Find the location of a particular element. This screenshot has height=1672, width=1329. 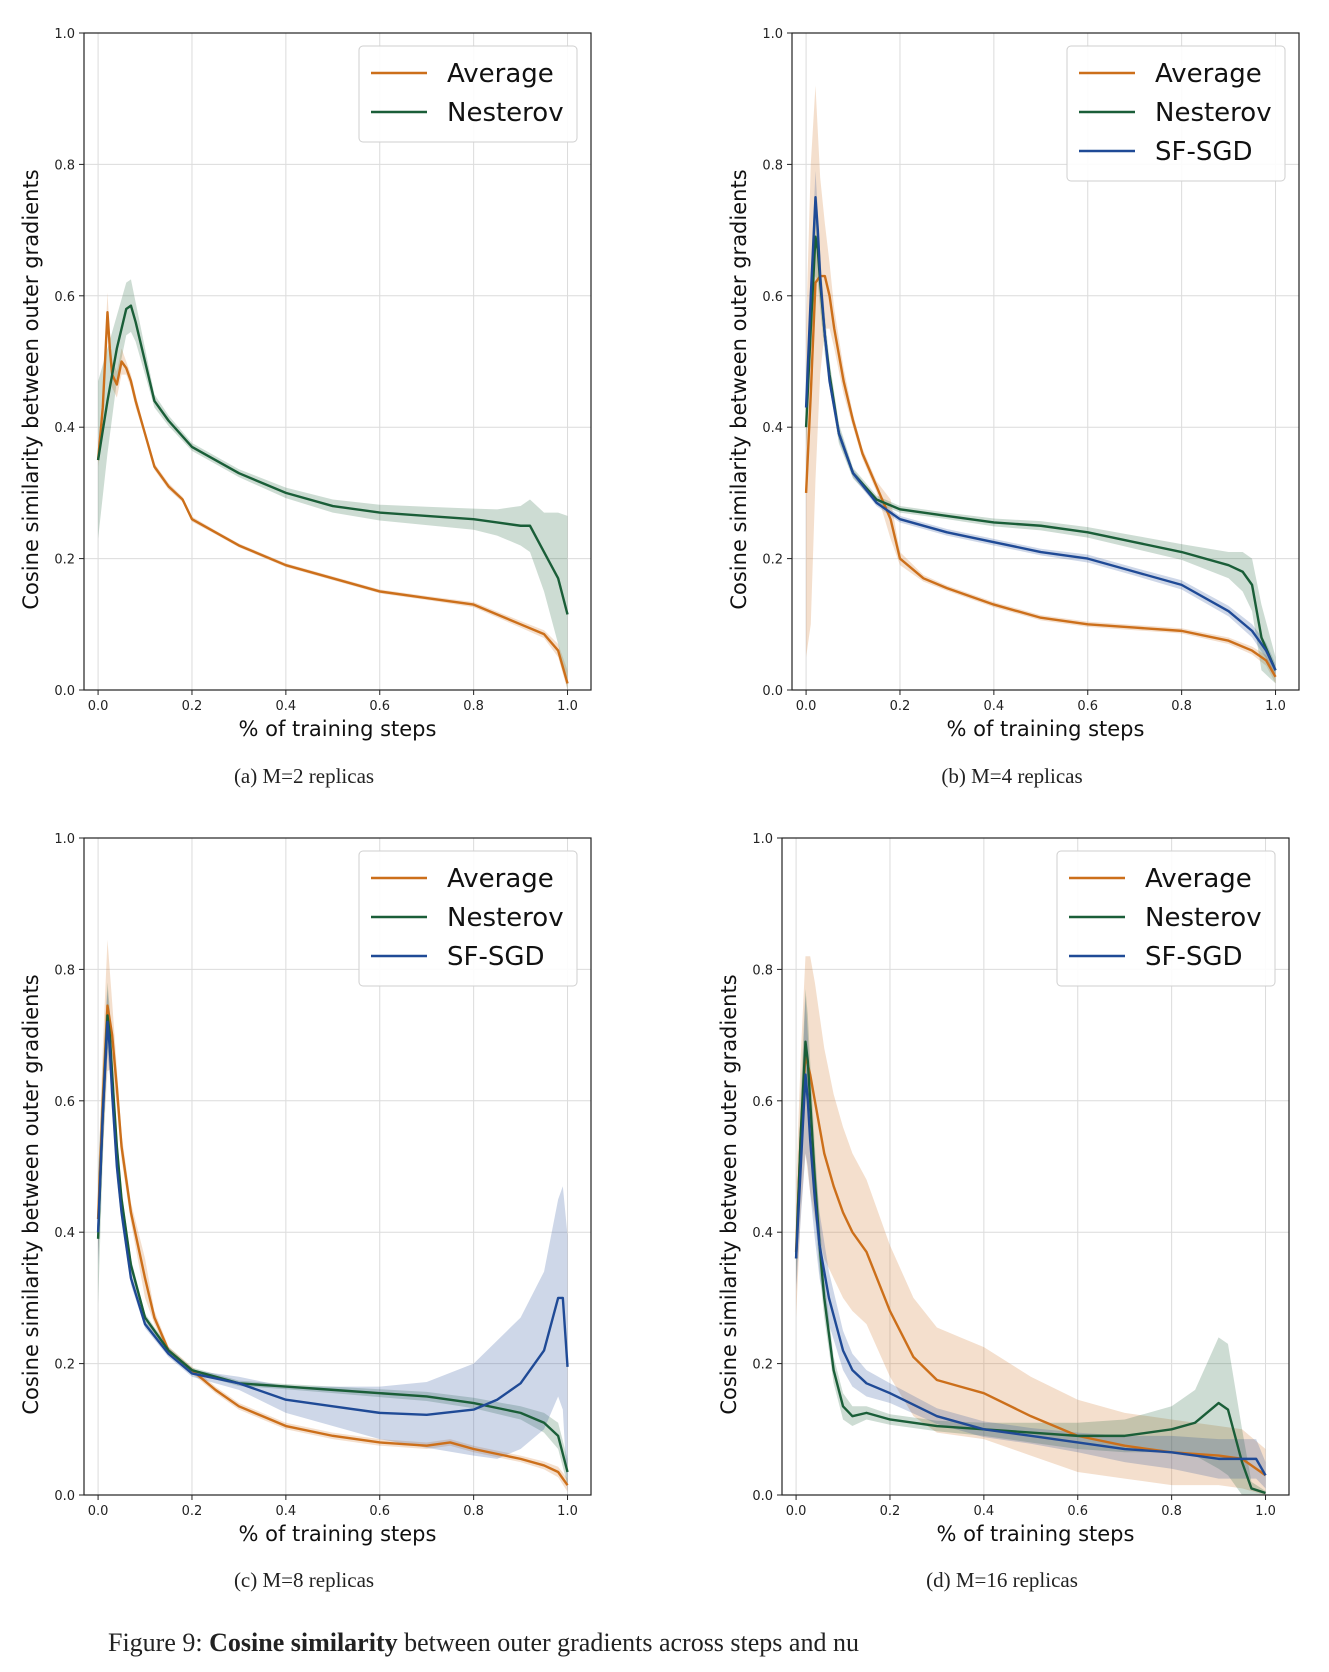

band-nesterov is located at coordinates (1031, 1242).